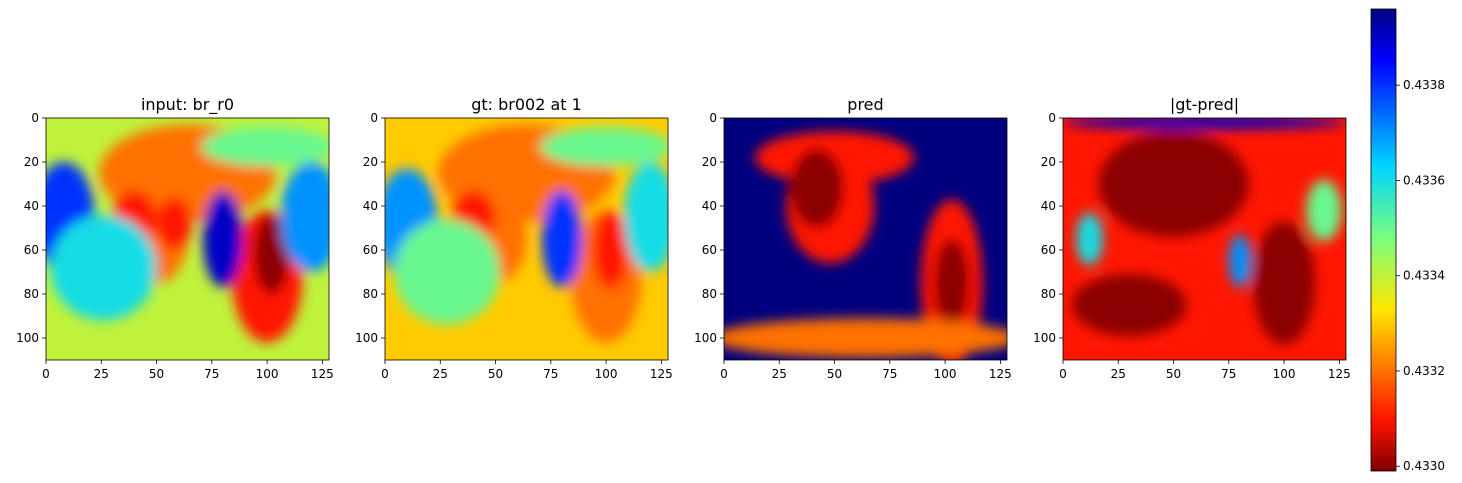 The height and width of the screenshot is (483, 1462). Describe the element at coordinates (187, 105) in the screenshot. I see `panel-title: input: br_r0` at that location.